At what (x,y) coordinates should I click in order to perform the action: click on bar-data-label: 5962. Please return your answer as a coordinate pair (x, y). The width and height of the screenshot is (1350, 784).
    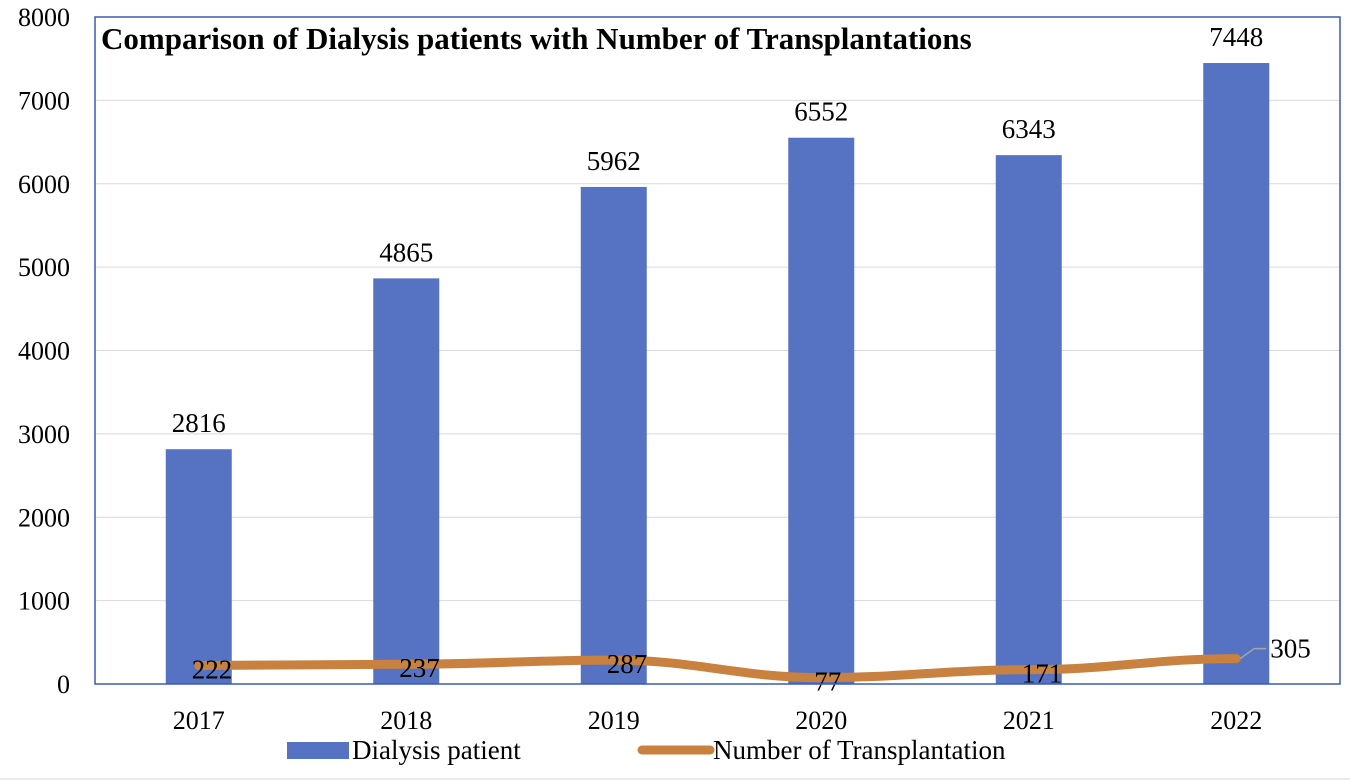
    Looking at the image, I should click on (614, 161).